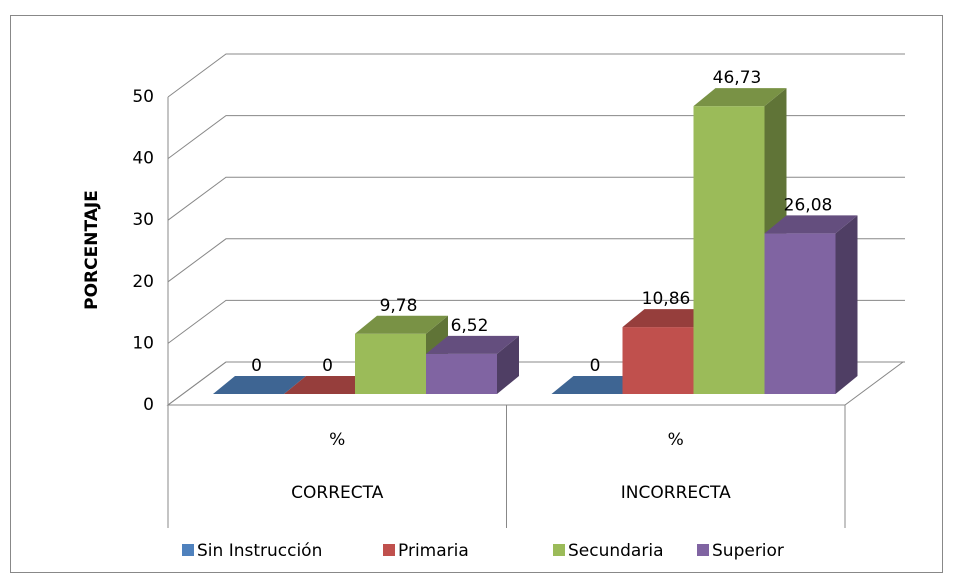  What do you see at coordinates (143, 343) in the screenshot?
I see `y-tick-label: 10` at bounding box center [143, 343].